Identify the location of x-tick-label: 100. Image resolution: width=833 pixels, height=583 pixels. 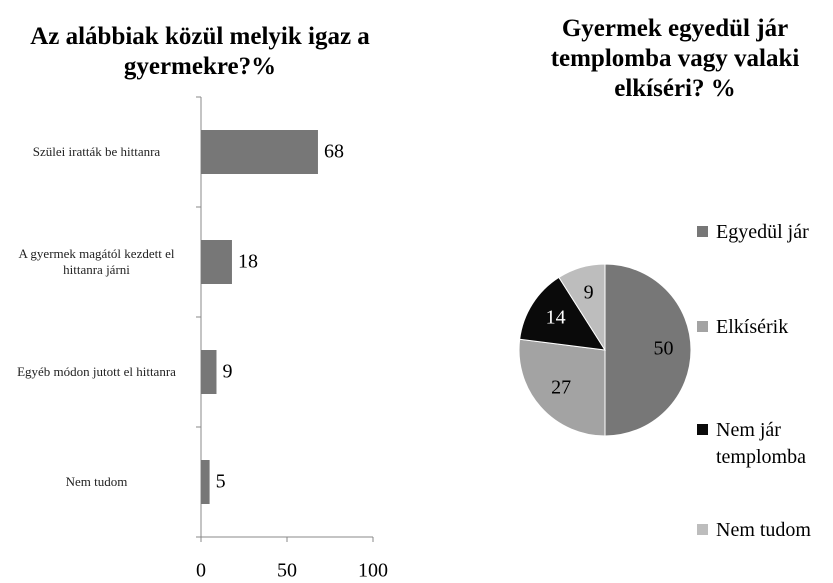
(373, 571).